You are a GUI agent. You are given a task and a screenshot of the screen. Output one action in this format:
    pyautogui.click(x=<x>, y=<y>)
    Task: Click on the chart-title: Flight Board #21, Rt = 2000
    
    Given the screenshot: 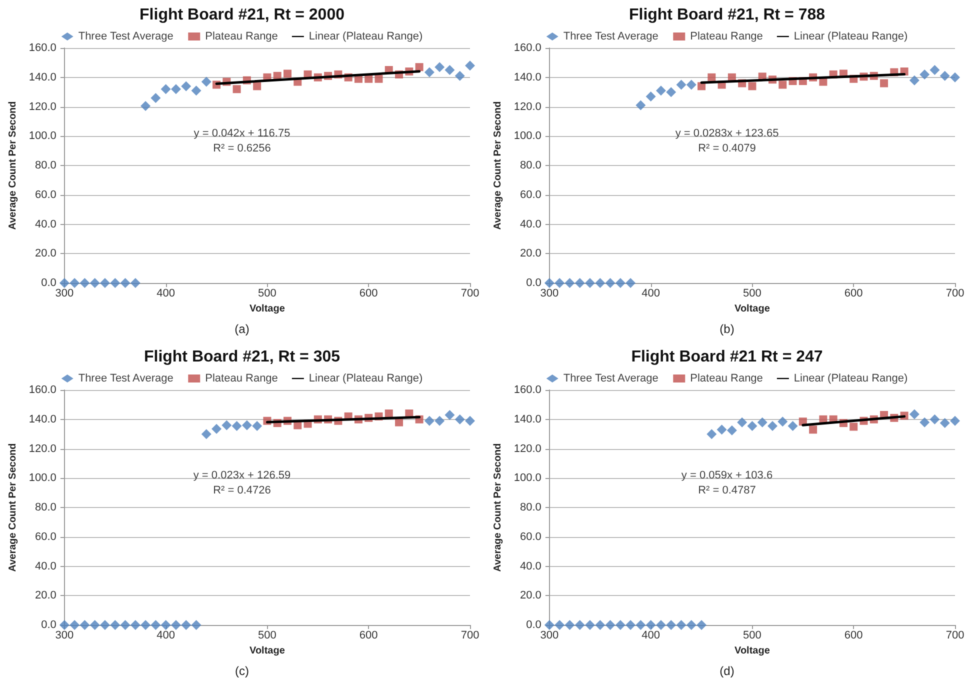 What is the action you would take?
    pyautogui.click(x=242, y=15)
    